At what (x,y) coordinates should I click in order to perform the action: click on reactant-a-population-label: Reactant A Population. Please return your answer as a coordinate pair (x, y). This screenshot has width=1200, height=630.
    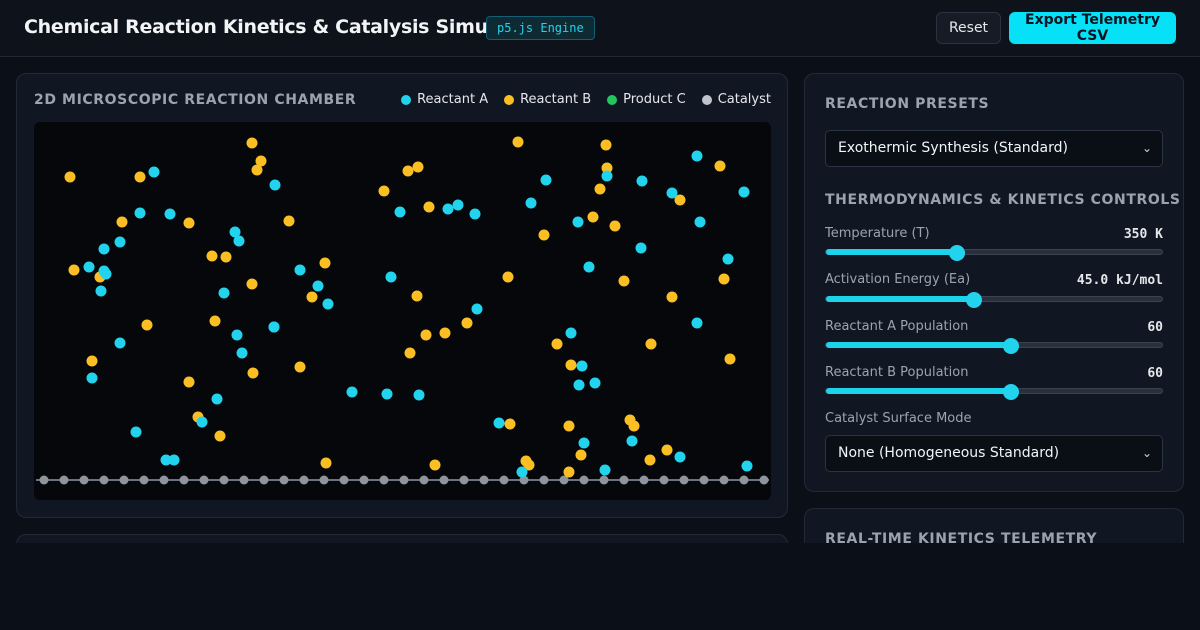
    Looking at the image, I should click on (897, 326).